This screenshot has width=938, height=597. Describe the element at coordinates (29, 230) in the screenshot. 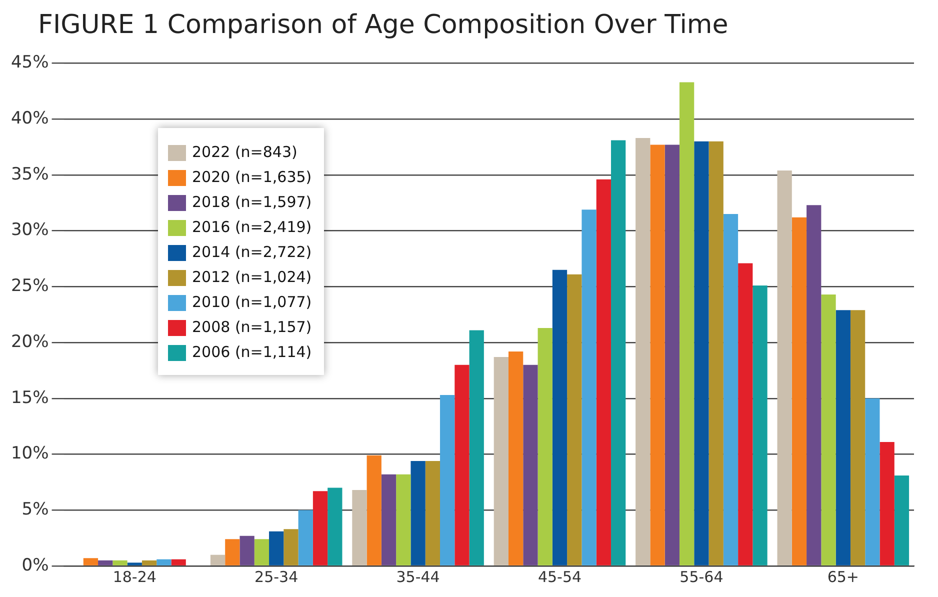

I see `y-tick-label: 30%` at that location.